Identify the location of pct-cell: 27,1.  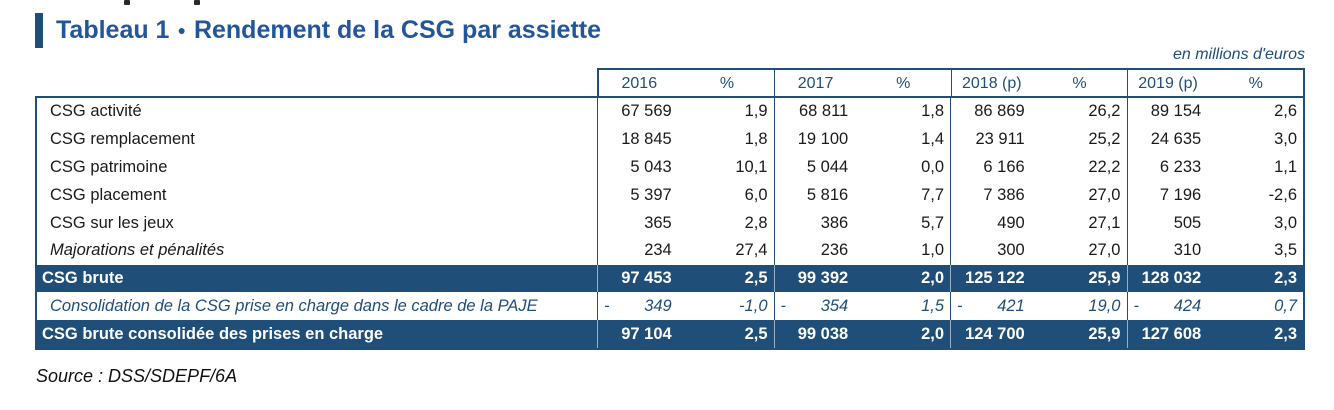
(1104, 222).